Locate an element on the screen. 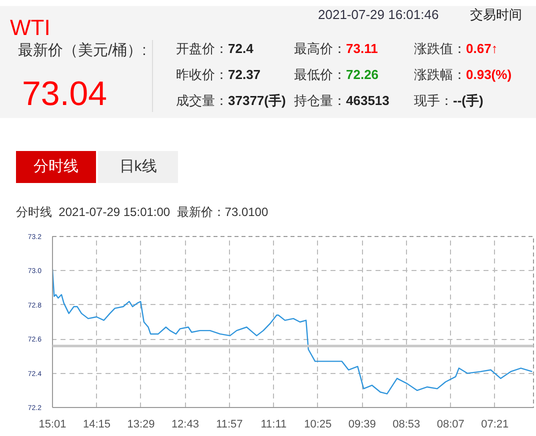 The image size is (536, 436). x-tick-label: 15:01 is located at coordinates (52, 424).